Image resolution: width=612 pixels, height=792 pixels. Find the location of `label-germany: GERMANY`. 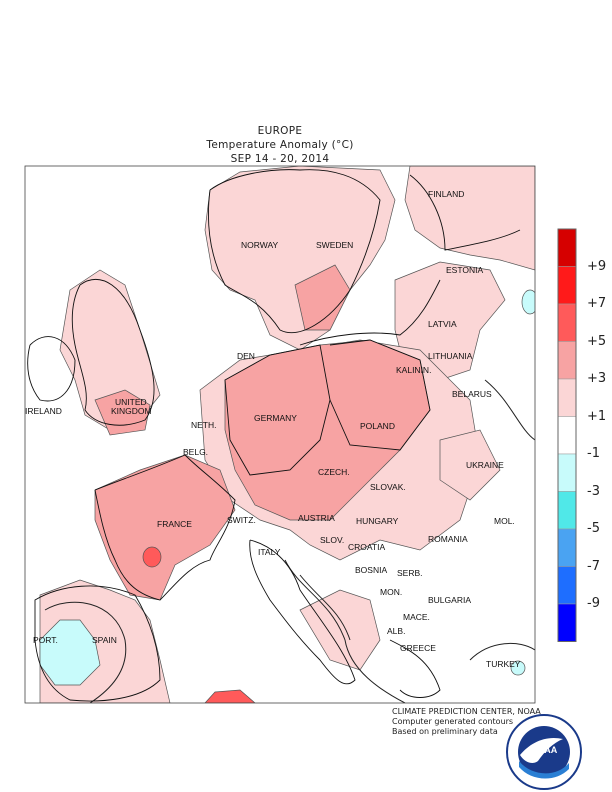

label-germany: GERMANY is located at coordinates (275, 418).